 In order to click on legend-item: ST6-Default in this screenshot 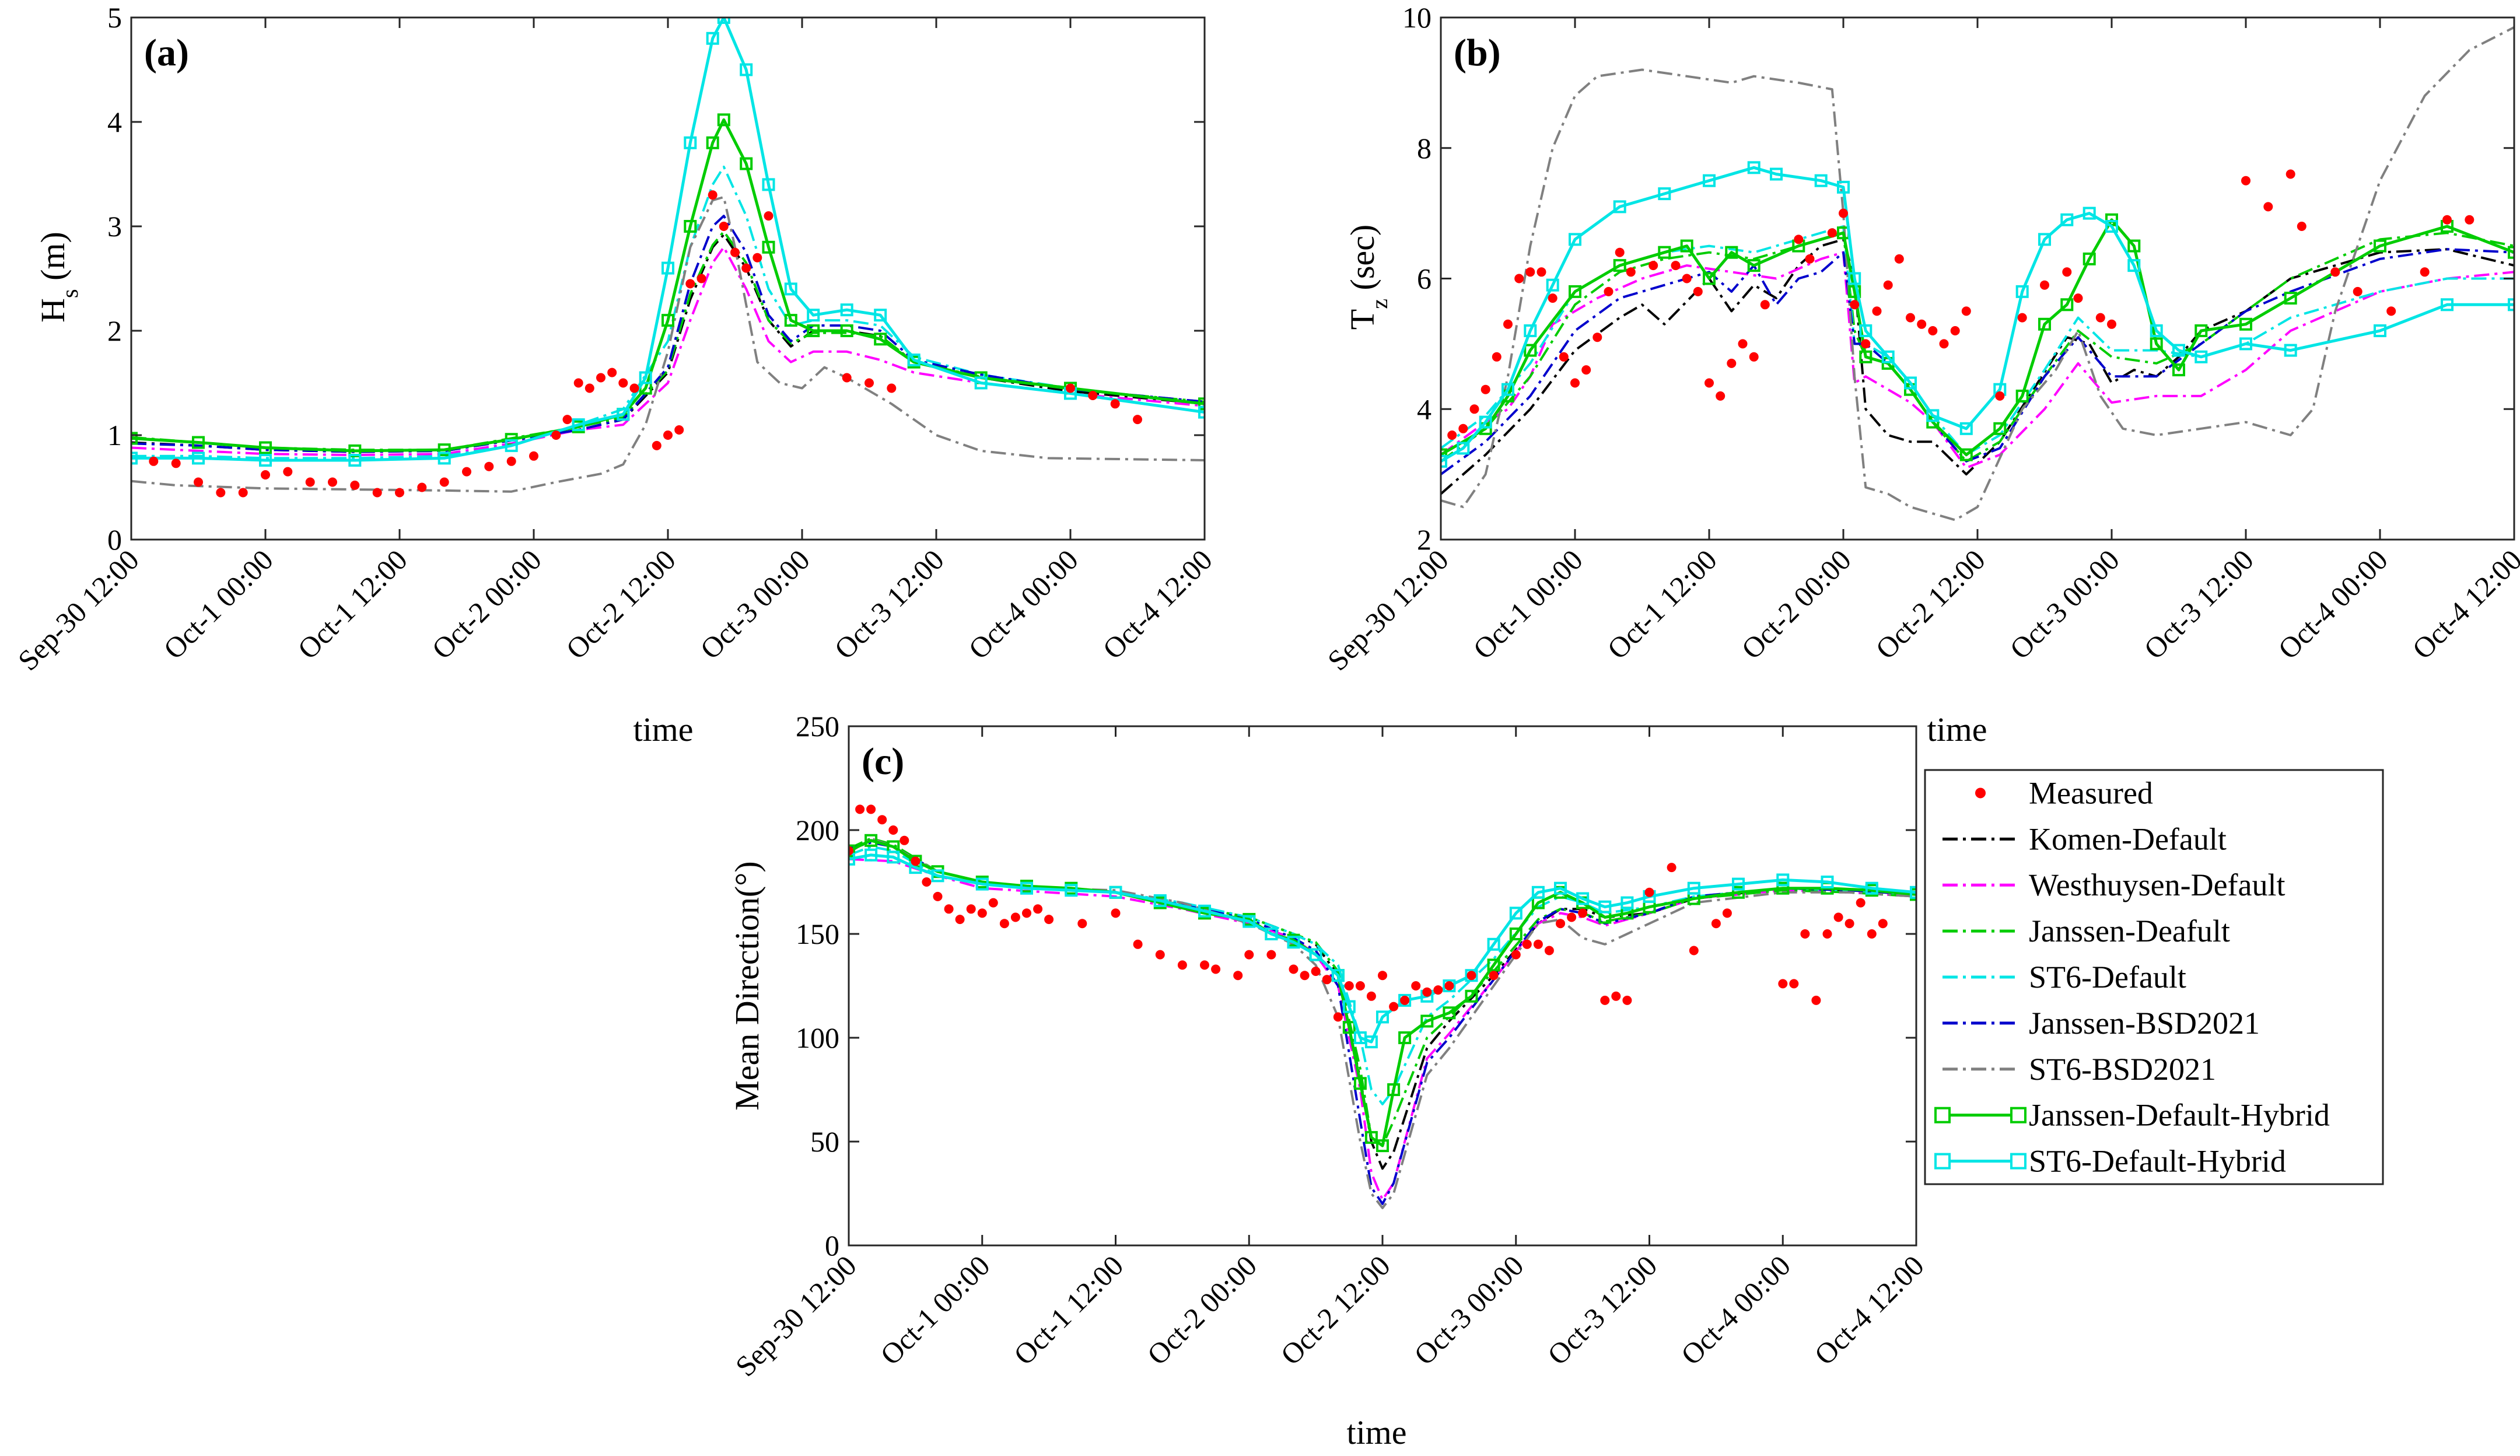, I will do `click(2064, 977)`.